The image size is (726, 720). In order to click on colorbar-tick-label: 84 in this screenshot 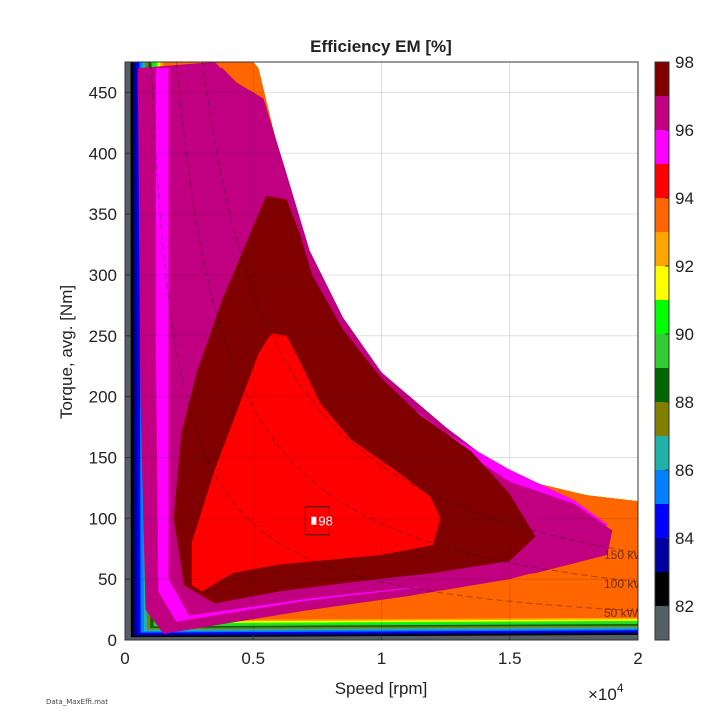, I will do `click(684, 538)`.